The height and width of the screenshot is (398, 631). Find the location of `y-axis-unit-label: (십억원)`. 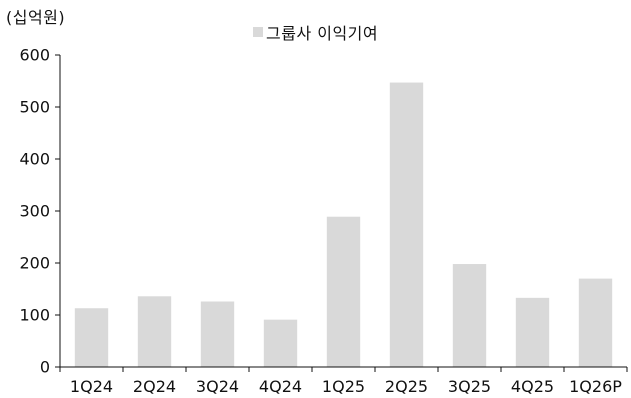

y-axis-unit-label: (십억원) is located at coordinates (36, 17).